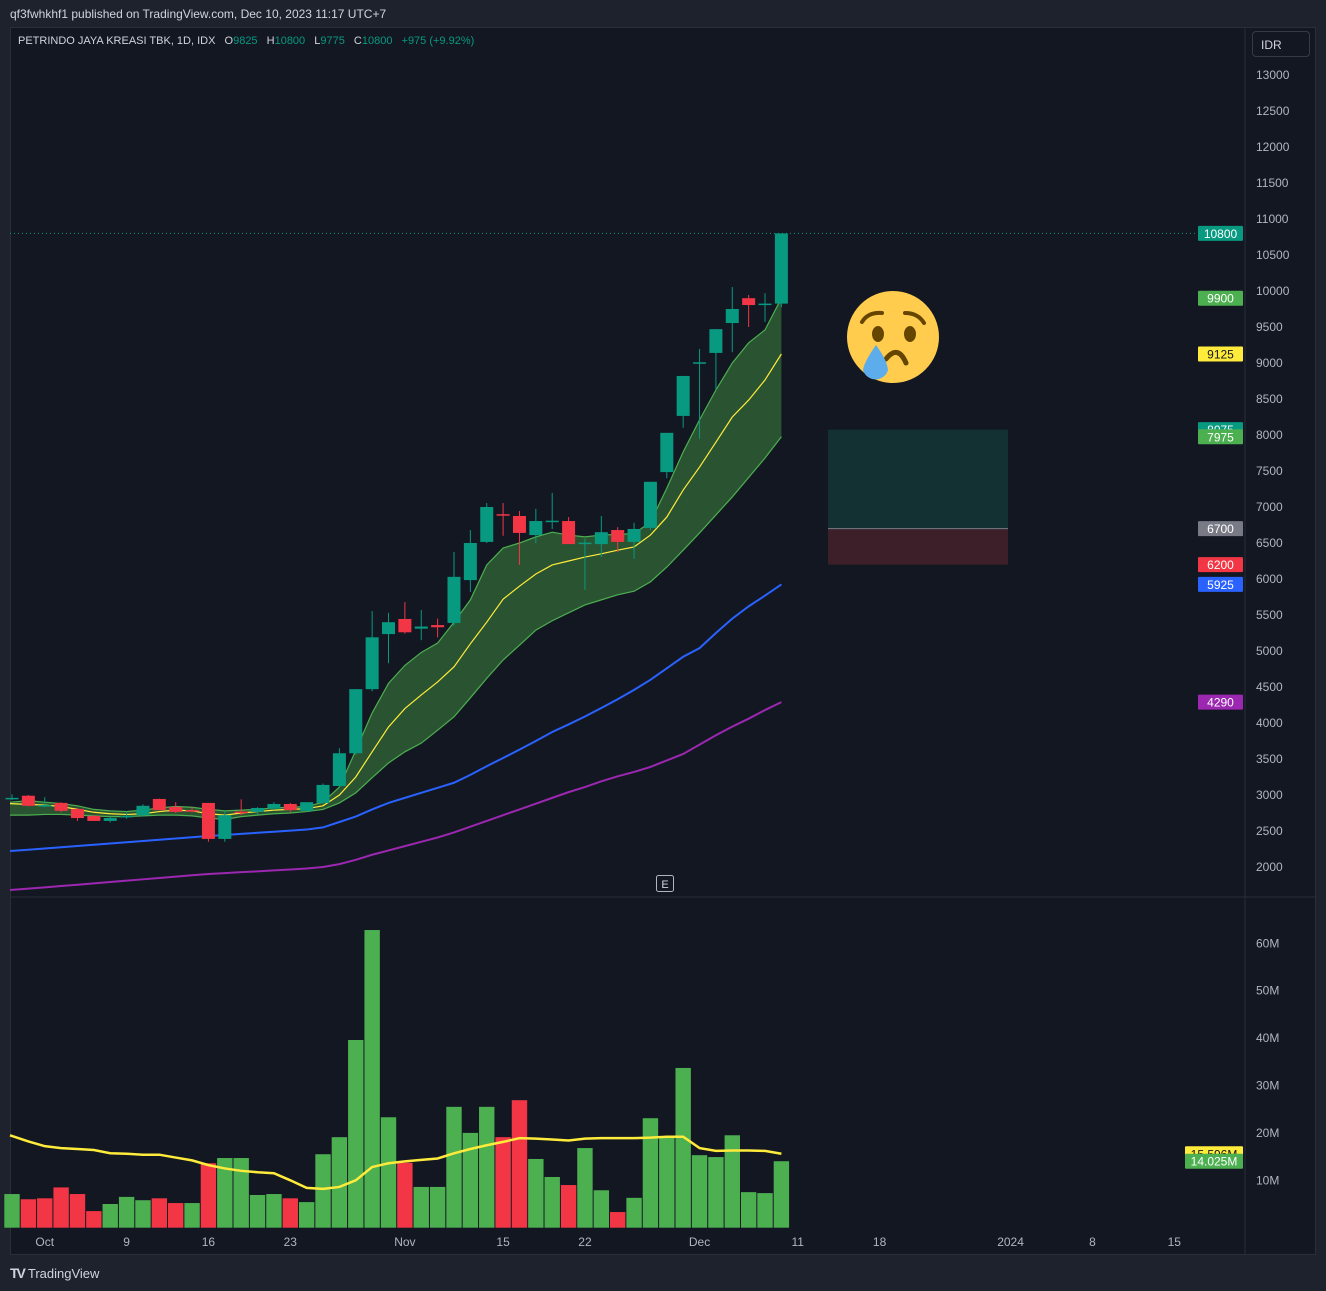 The image size is (1326, 1291). What do you see at coordinates (1269, 795) in the screenshot?
I see `price-tick-label: 3000` at bounding box center [1269, 795].